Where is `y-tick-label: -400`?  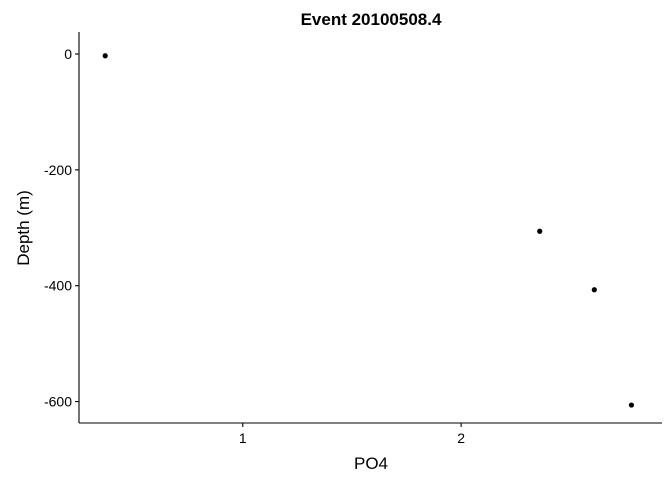
y-tick-label: -400 is located at coordinates (58, 286).